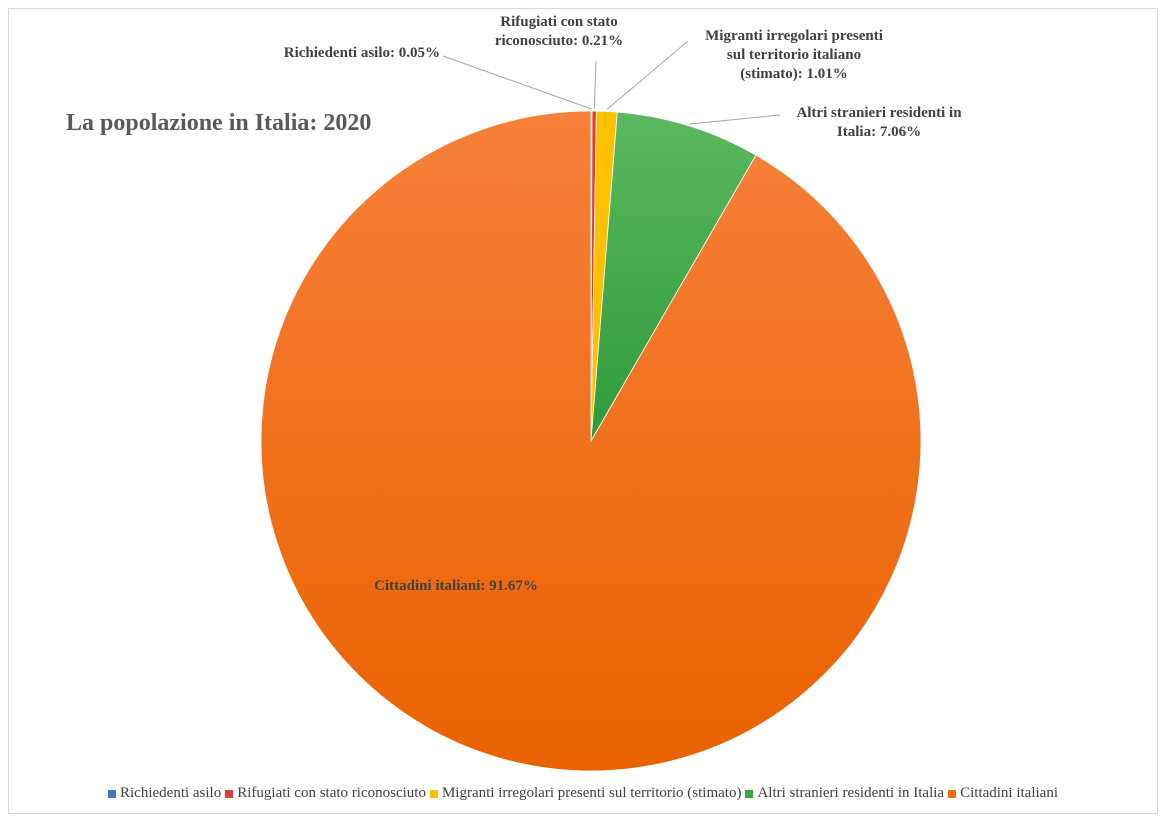  I want to click on legend-item-altri-stranieri-residenti-in-italia: Altri stranieri residenti in Italia, so click(844, 793).